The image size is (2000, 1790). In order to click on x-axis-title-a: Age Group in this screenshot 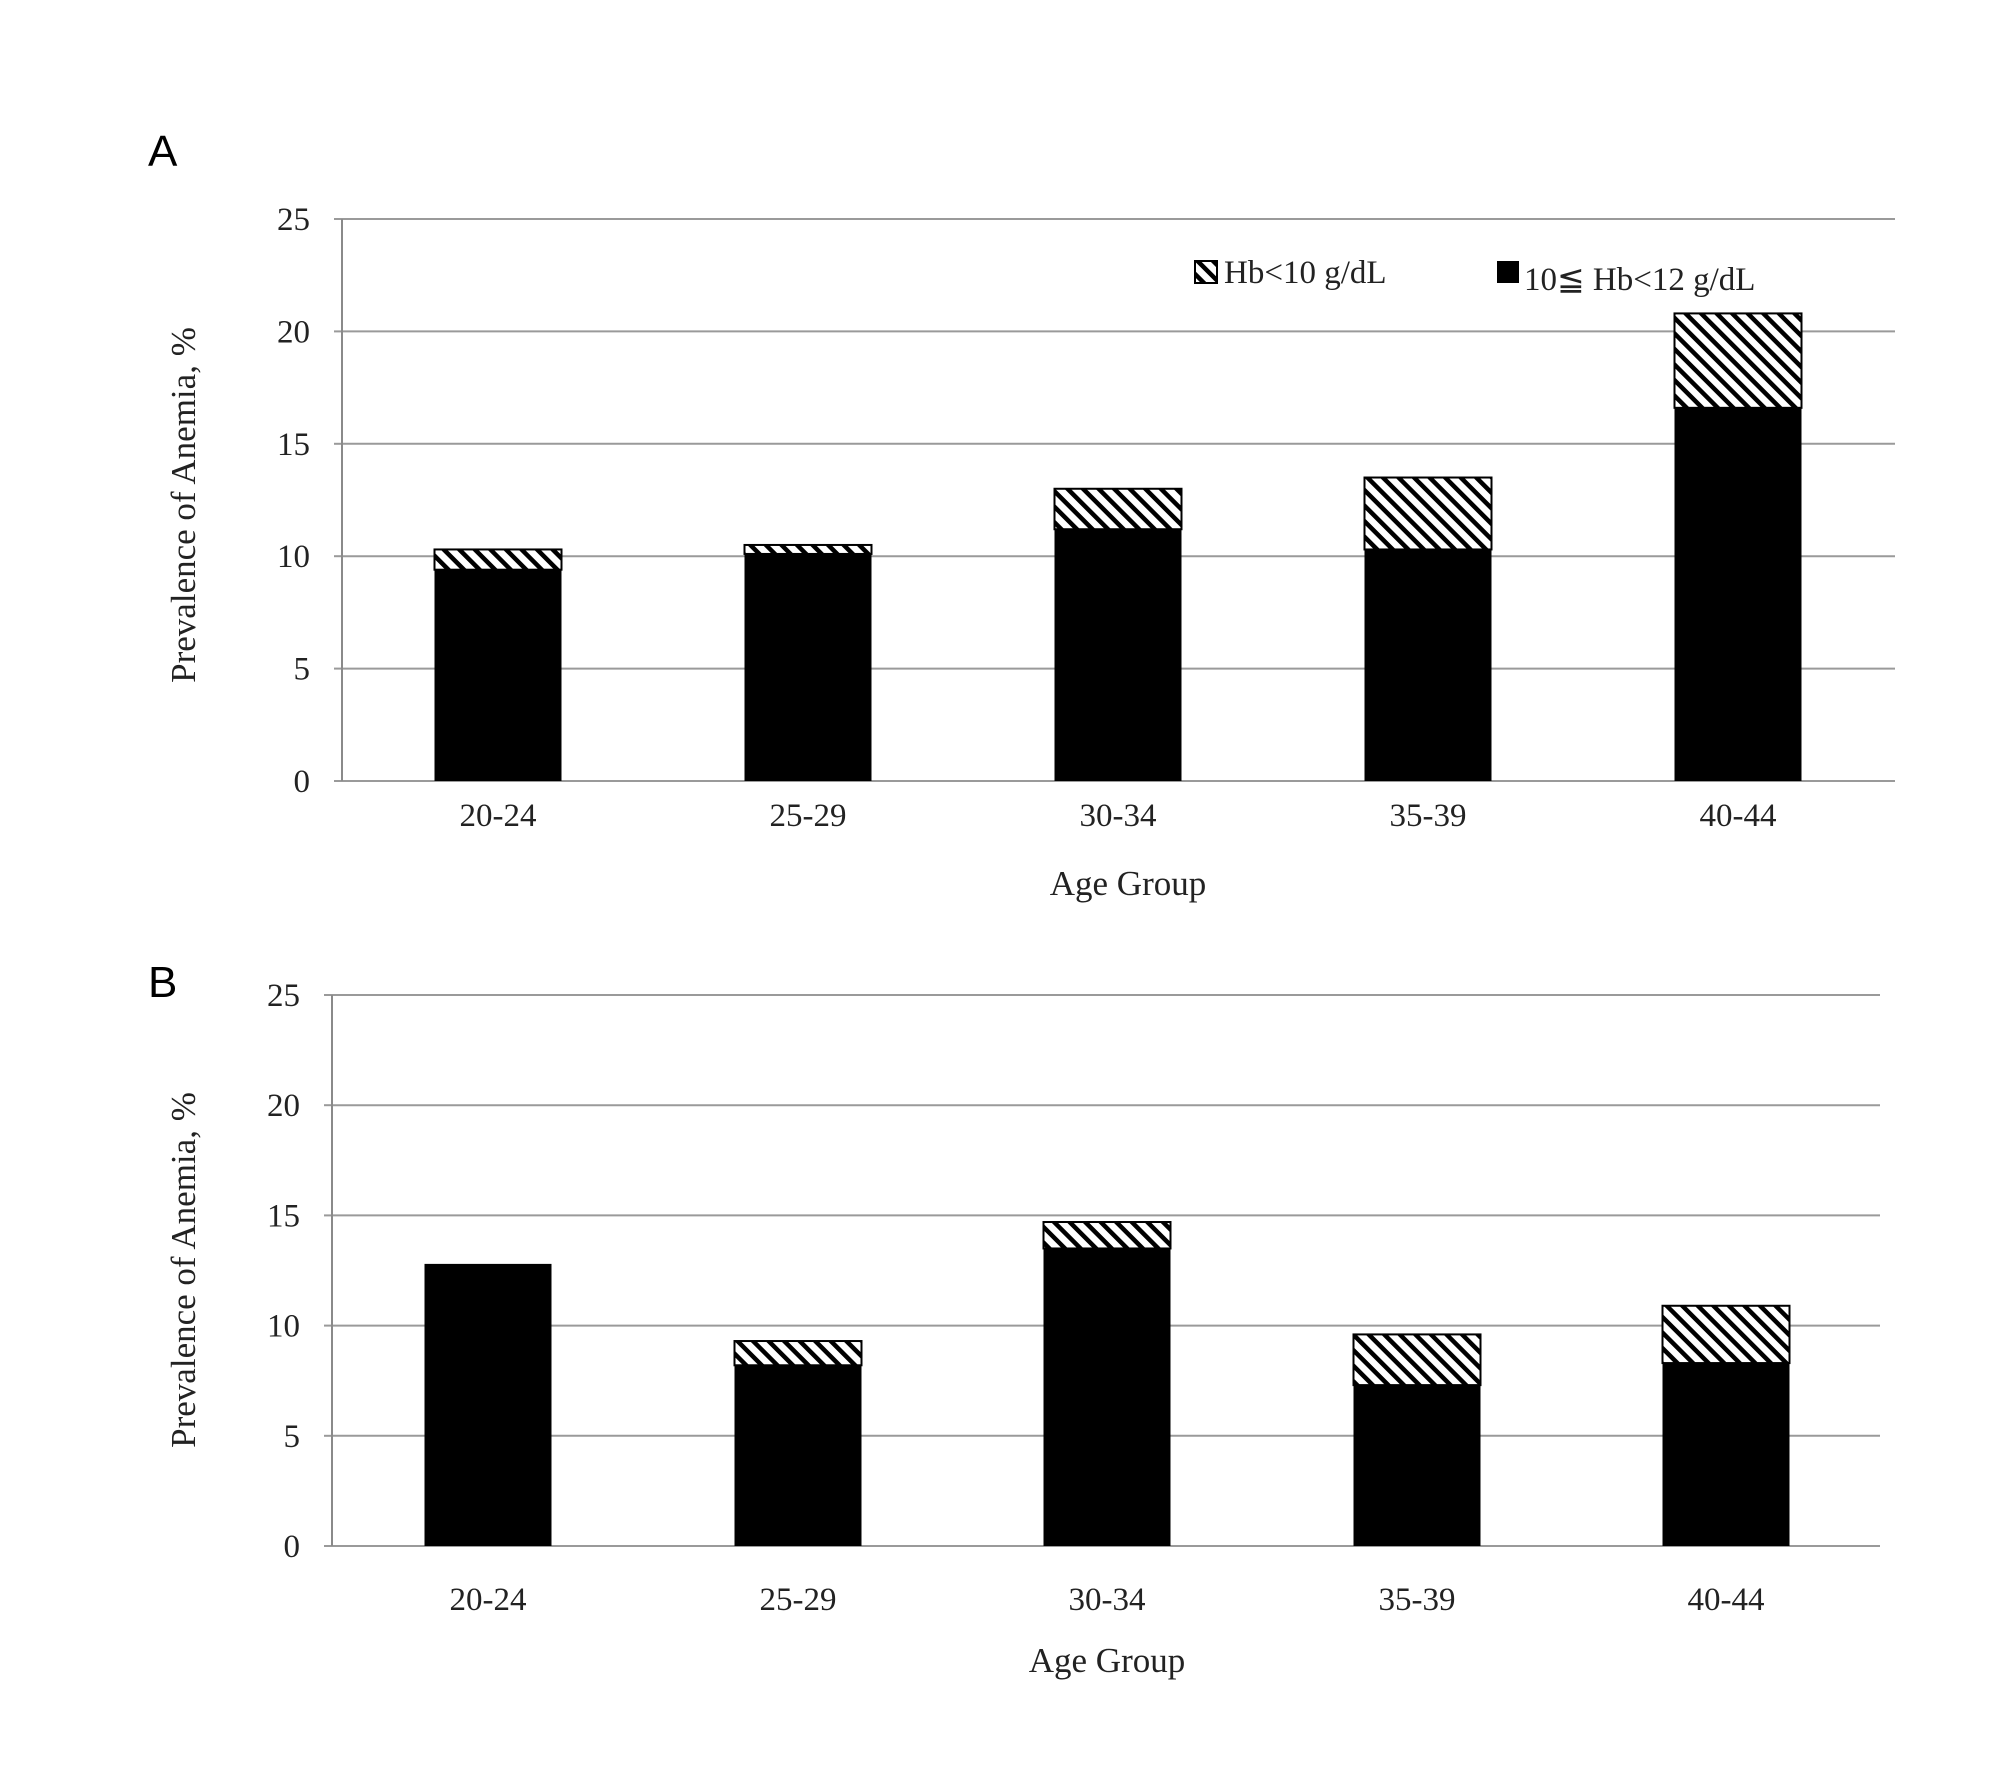, I will do `click(1128, 883)`.